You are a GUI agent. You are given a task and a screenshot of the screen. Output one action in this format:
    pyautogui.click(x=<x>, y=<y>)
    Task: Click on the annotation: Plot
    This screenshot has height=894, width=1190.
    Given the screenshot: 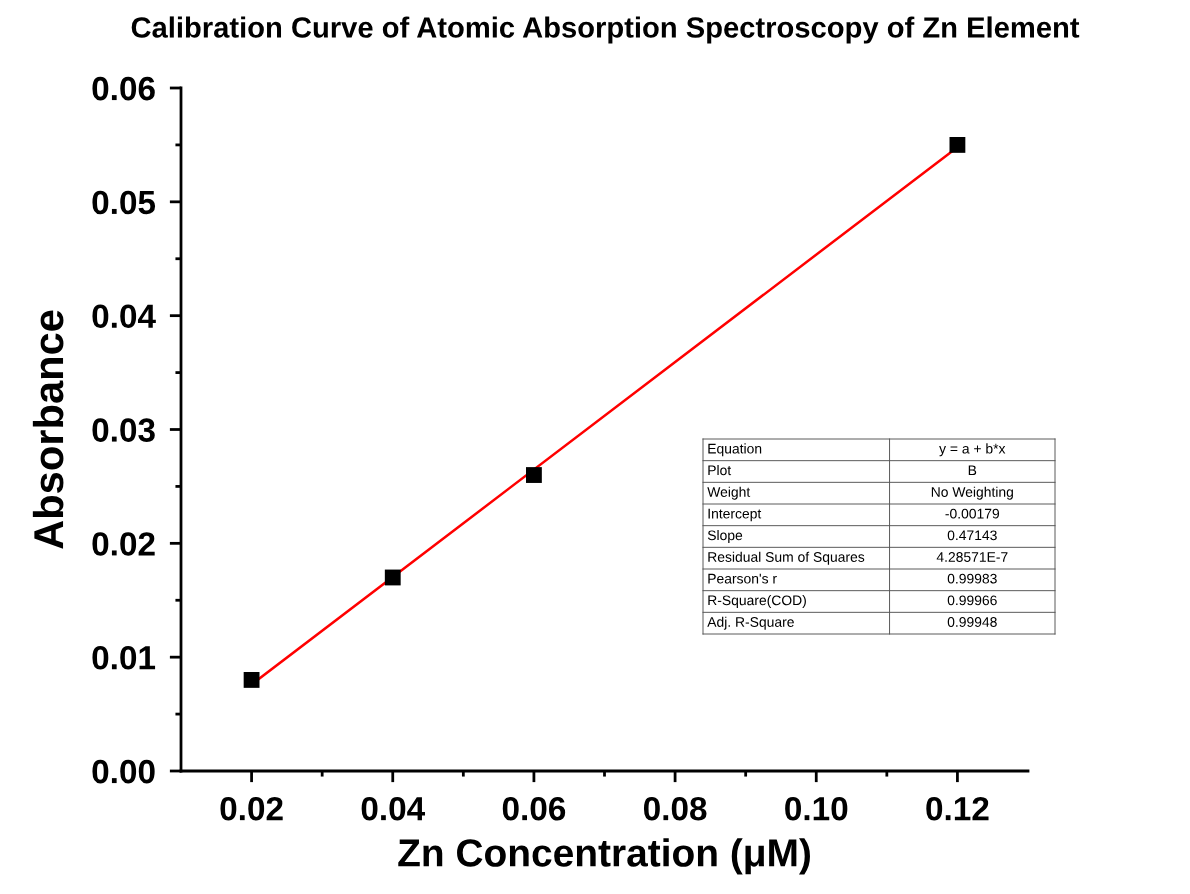 What is the action you would take?
    pyautogui.click(x=720, y=470)
    